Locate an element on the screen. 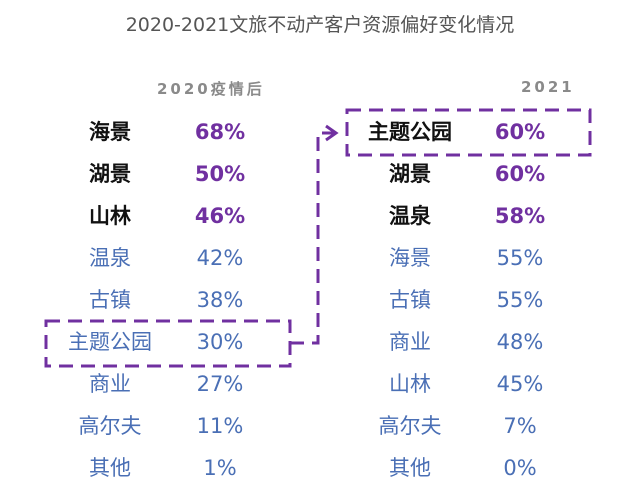 The height and width of the screenshot is (496, 640). percent-value: 58% is located at coordinates (520, 216).